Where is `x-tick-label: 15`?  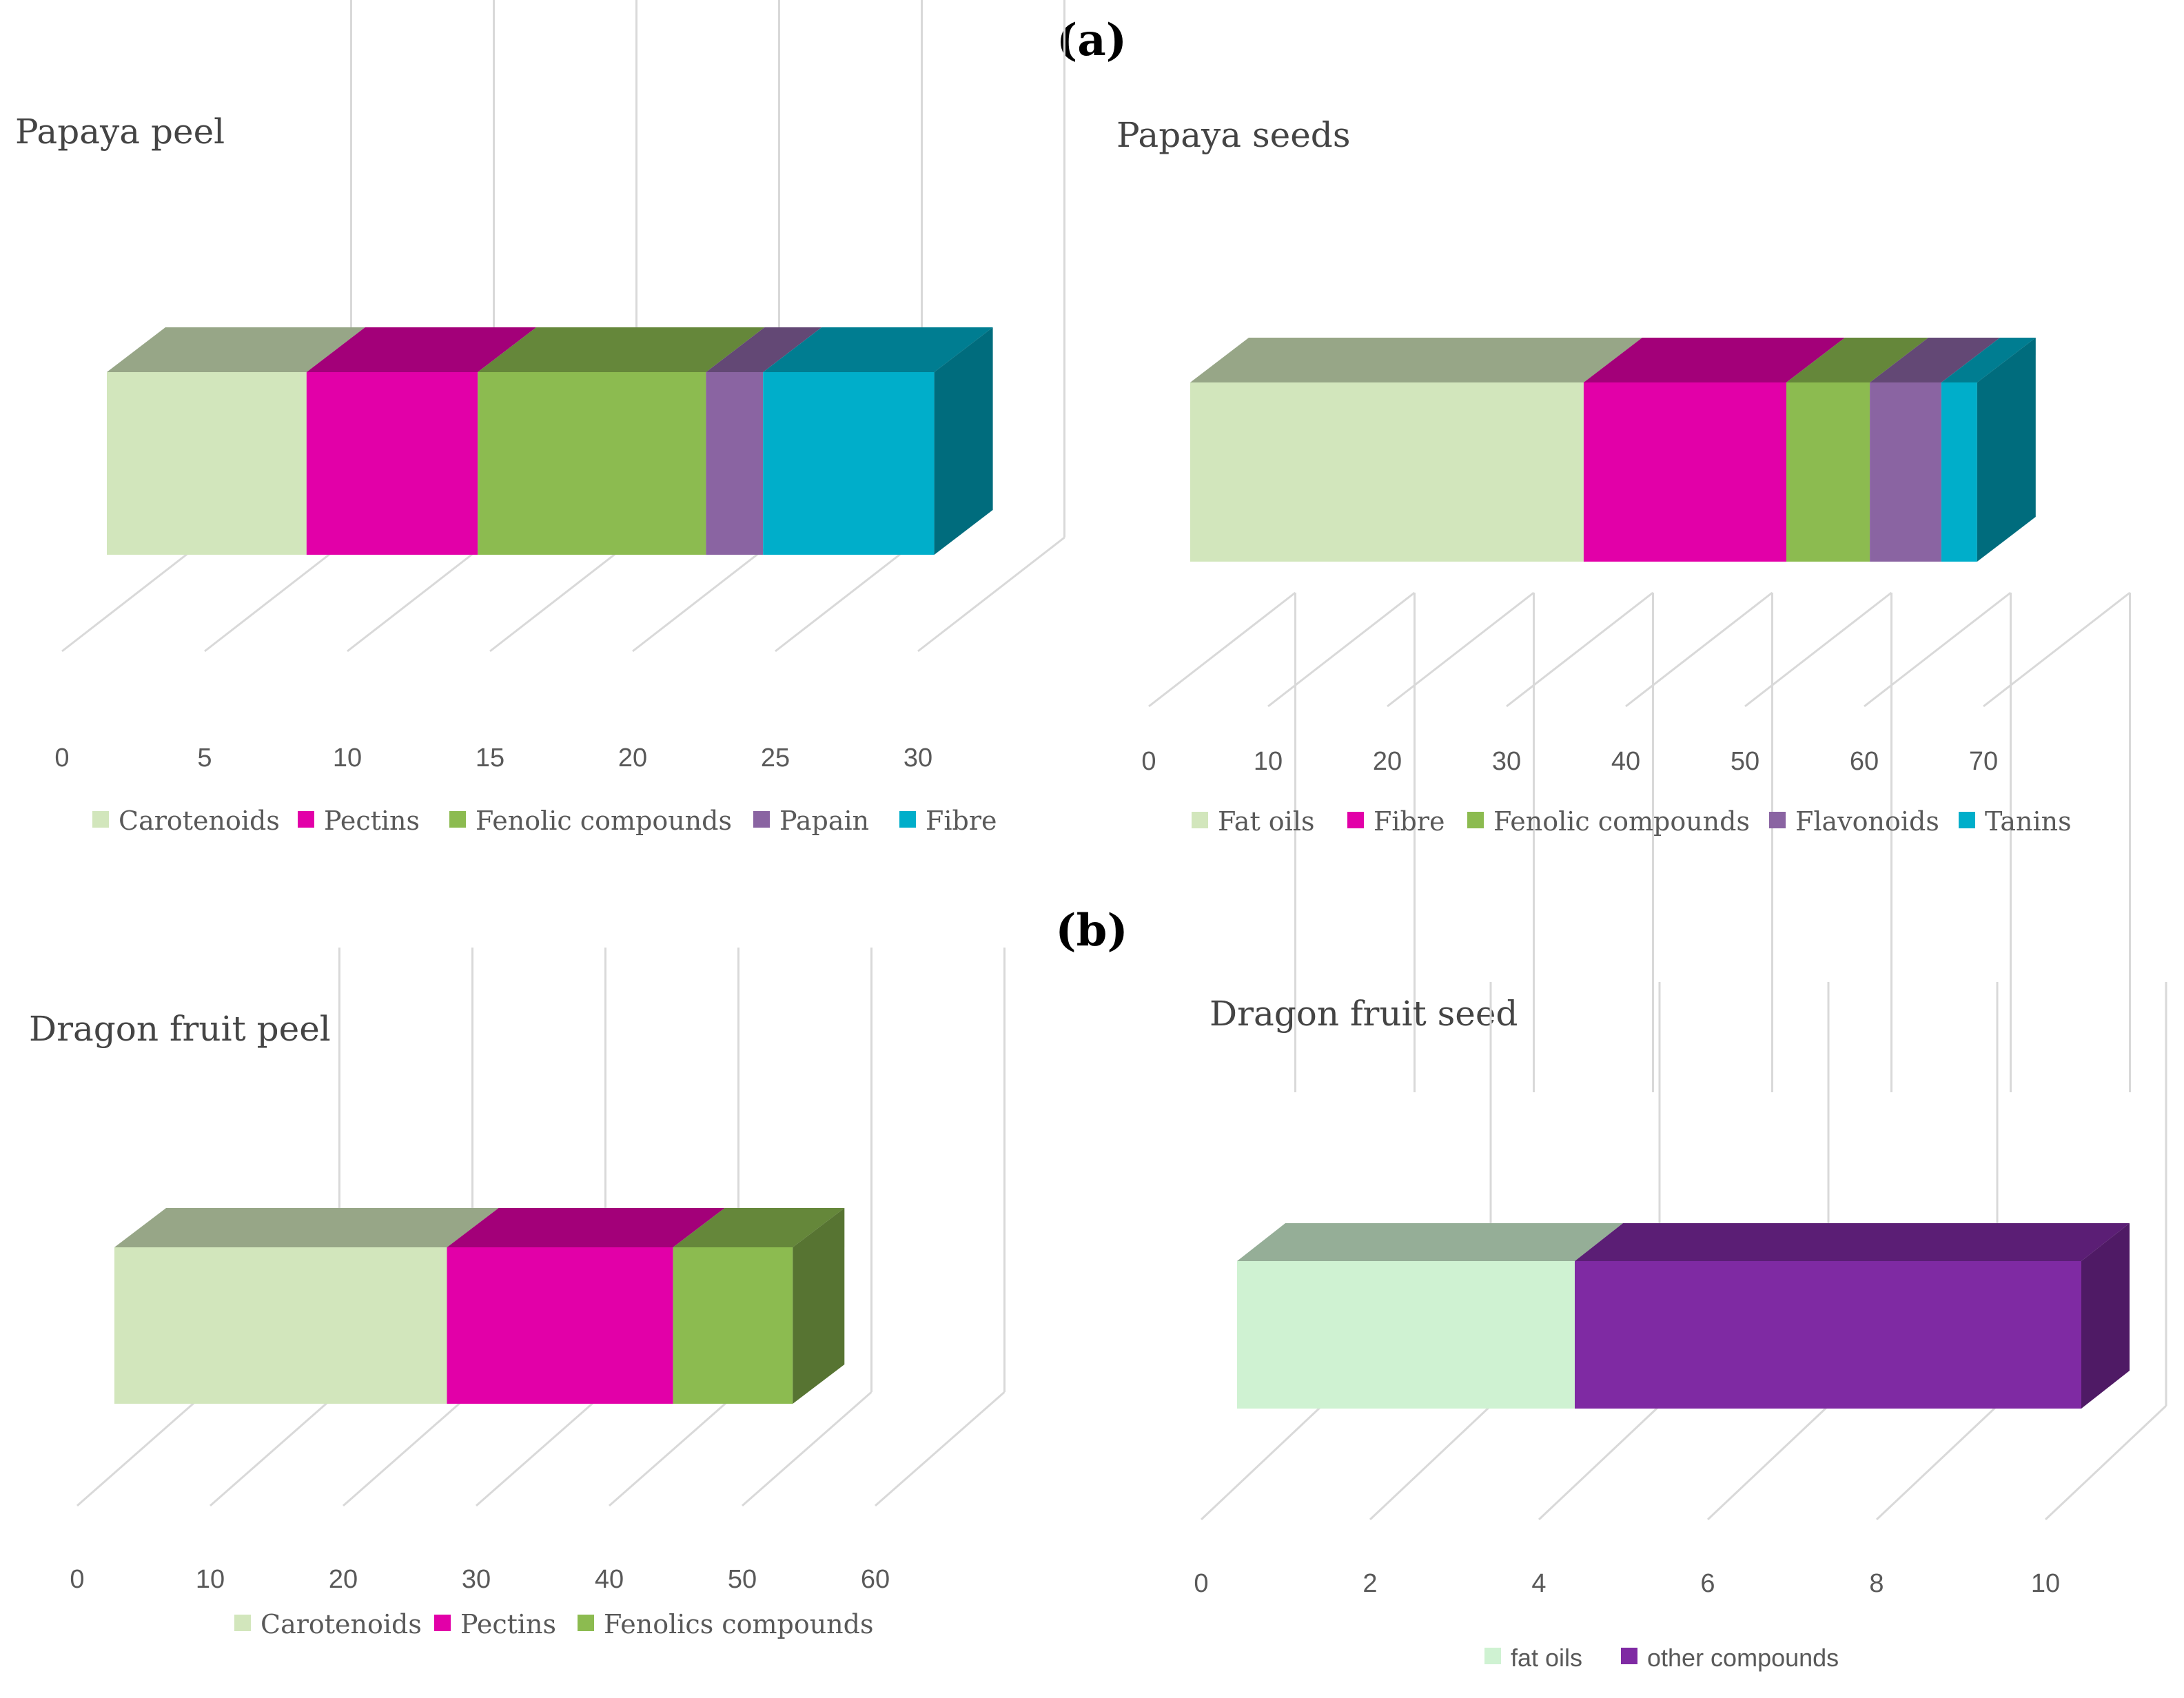
x-tick-label: 15 is located at coordinates (490, 758).